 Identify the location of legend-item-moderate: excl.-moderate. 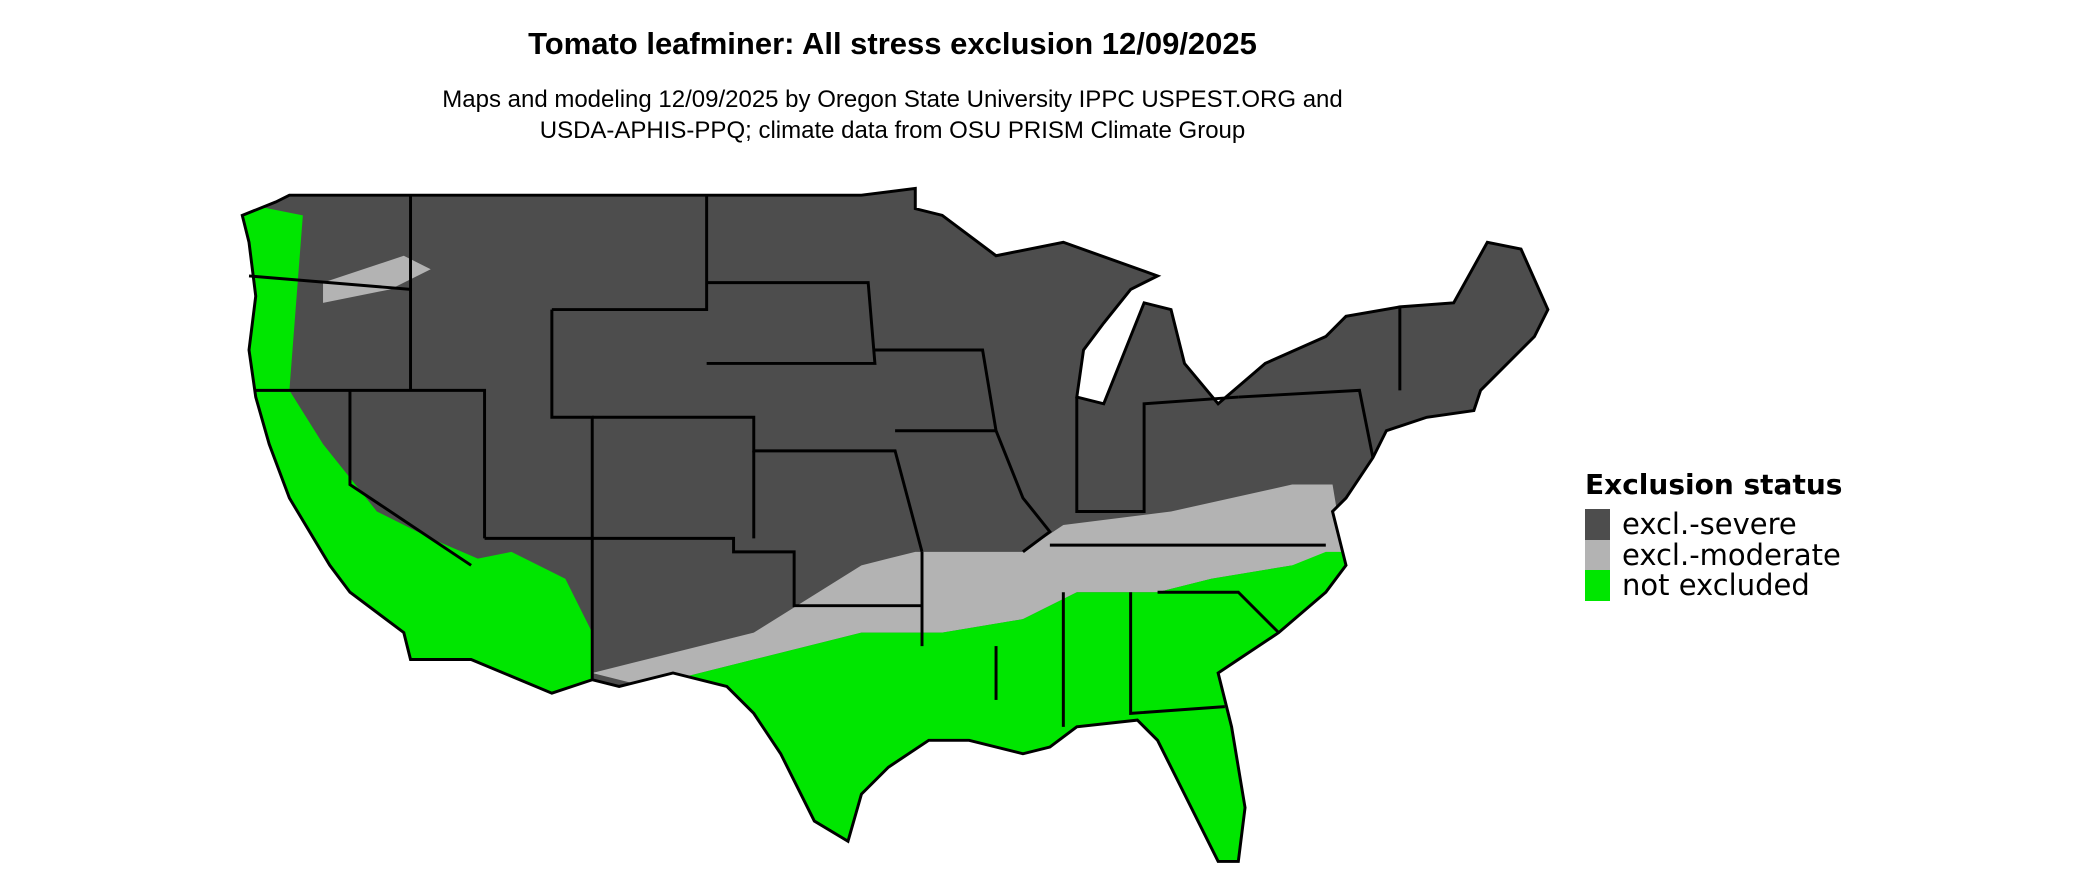
(1713, 554).